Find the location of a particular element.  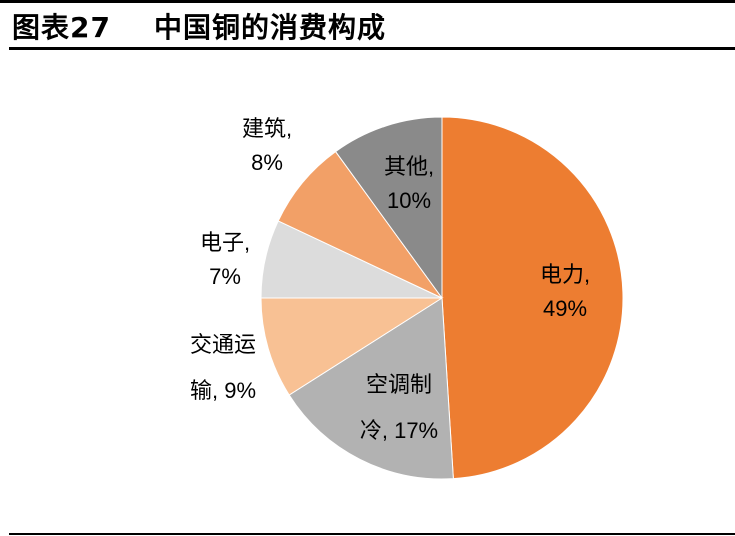

top-rule is located at coordinates (367, 1).